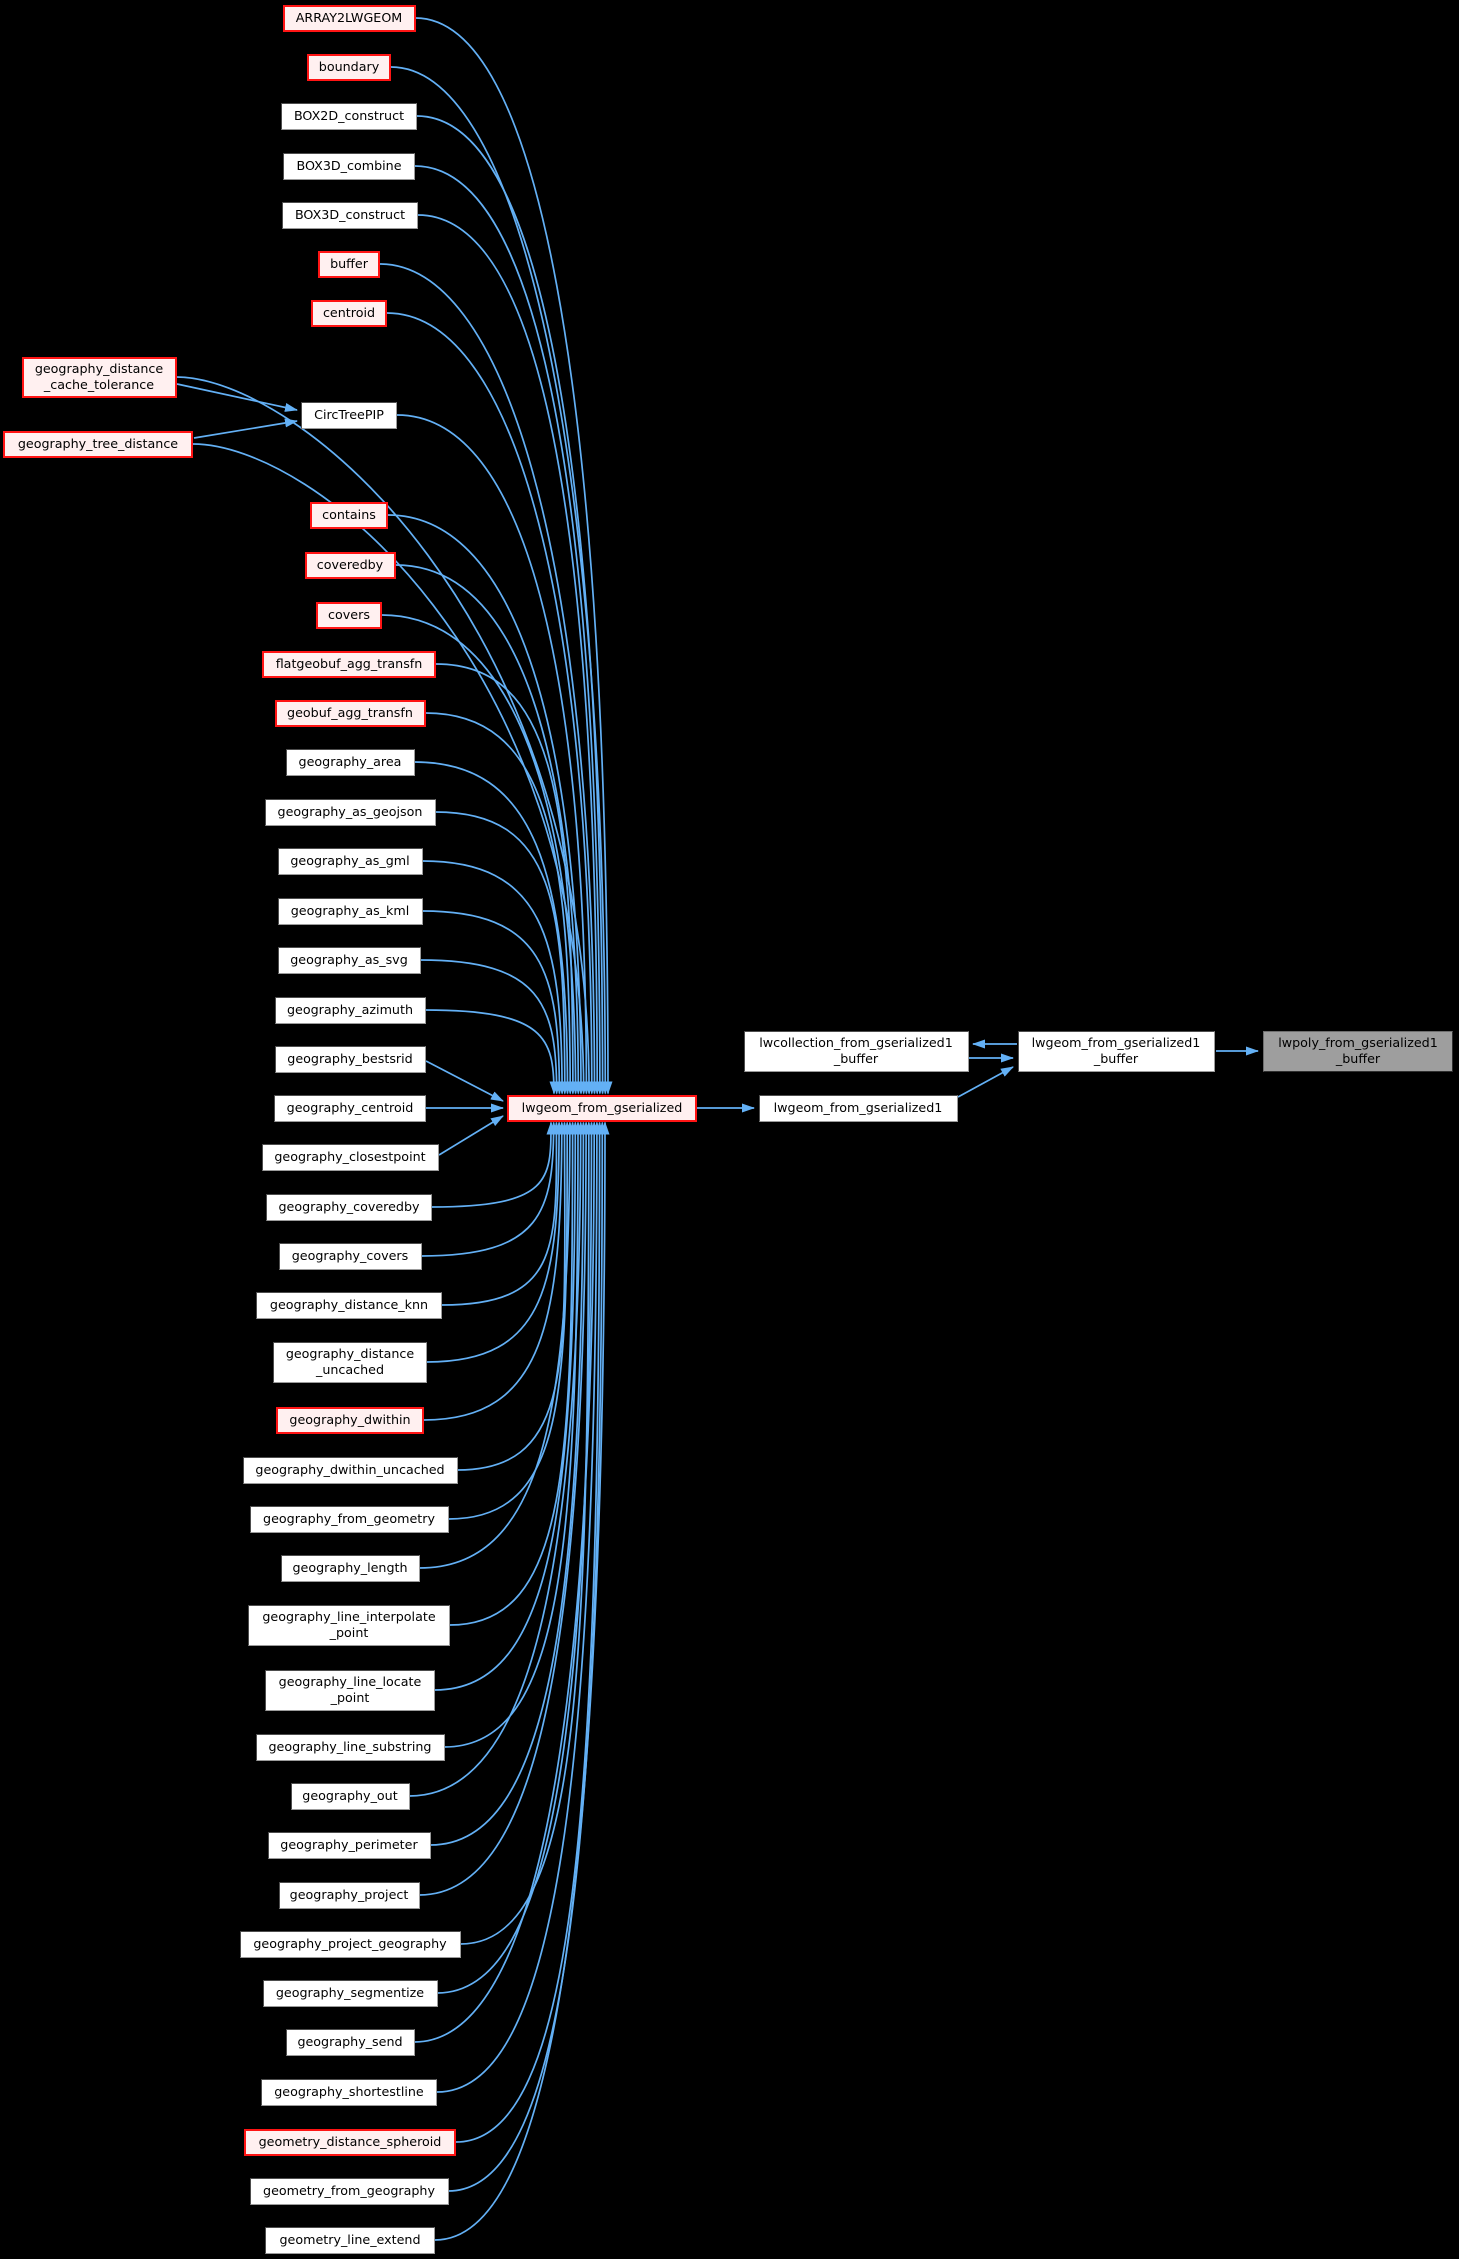  I want to click on edge-geography_distance_uncached-to-lwgeom_from_gserialized, so click(495, 1242).